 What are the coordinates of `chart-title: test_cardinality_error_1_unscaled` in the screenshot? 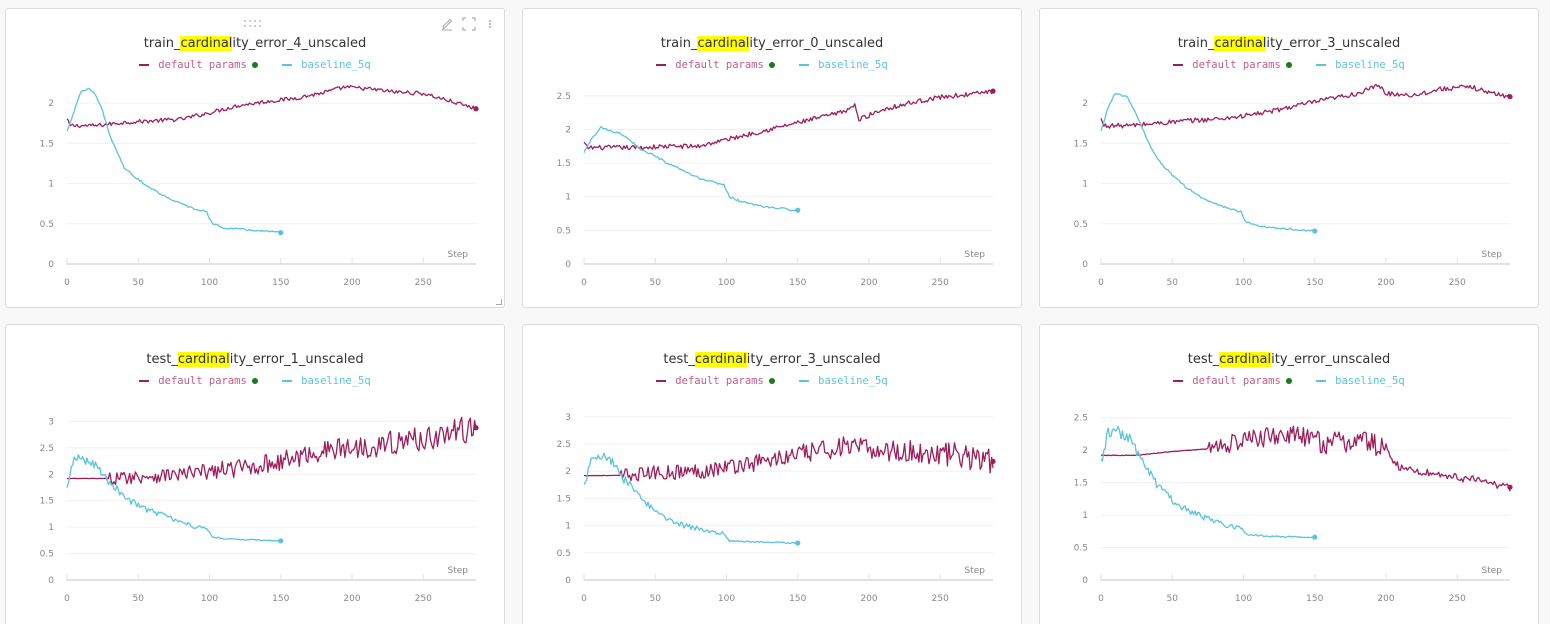 It's located at (255, 359).